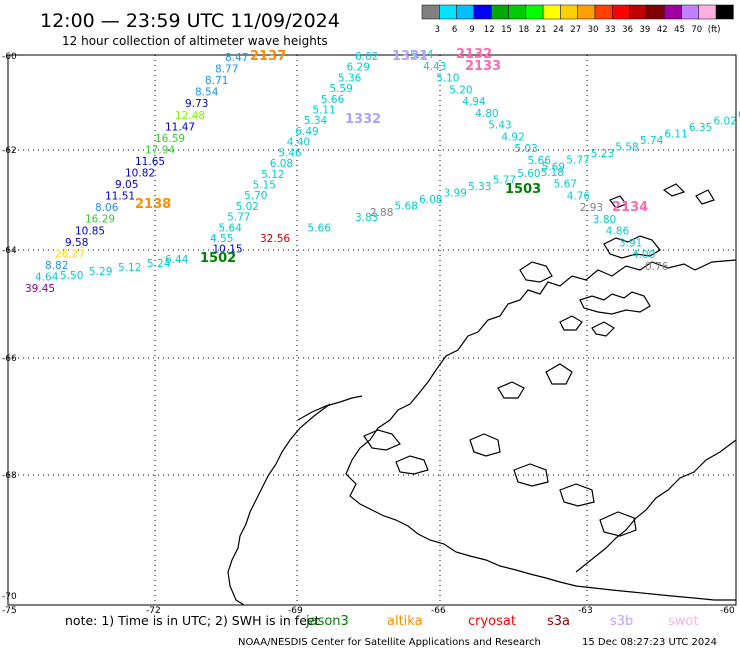  I want to click on lon-label: -69, so click(295, 611).